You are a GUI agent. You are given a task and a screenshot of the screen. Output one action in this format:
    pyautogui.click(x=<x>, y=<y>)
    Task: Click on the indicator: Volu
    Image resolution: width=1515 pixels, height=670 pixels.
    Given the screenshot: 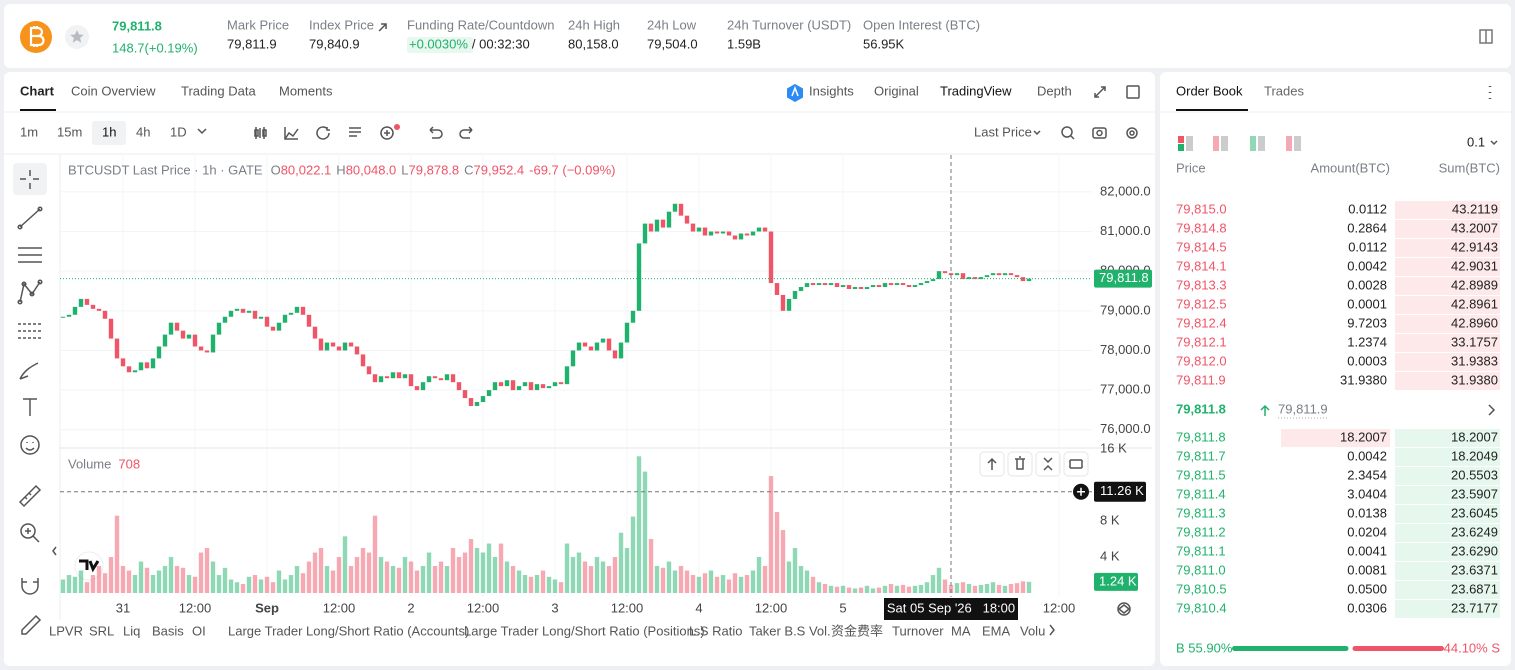 What is the action you would take?
    pyautogui.click(x=1032, y=630)
    